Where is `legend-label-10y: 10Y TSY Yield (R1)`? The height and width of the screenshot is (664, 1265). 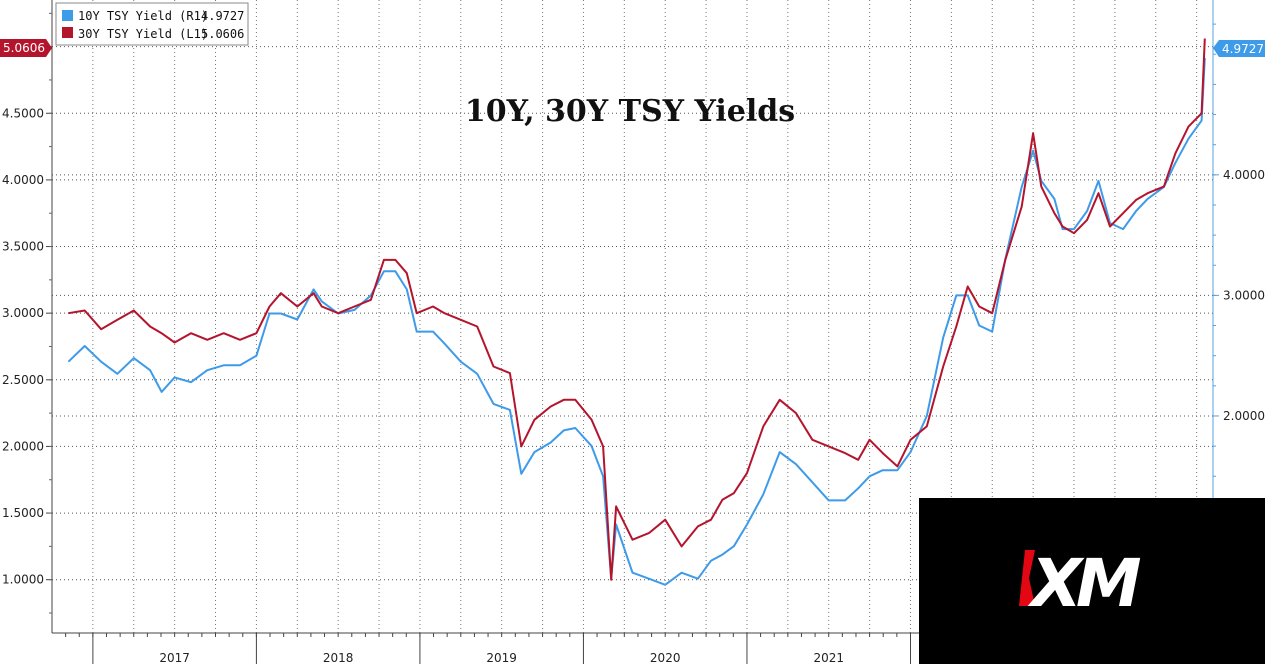 legend-label-10y: 10Y TSY Yield (R1) is located at coordinates (143, 16).